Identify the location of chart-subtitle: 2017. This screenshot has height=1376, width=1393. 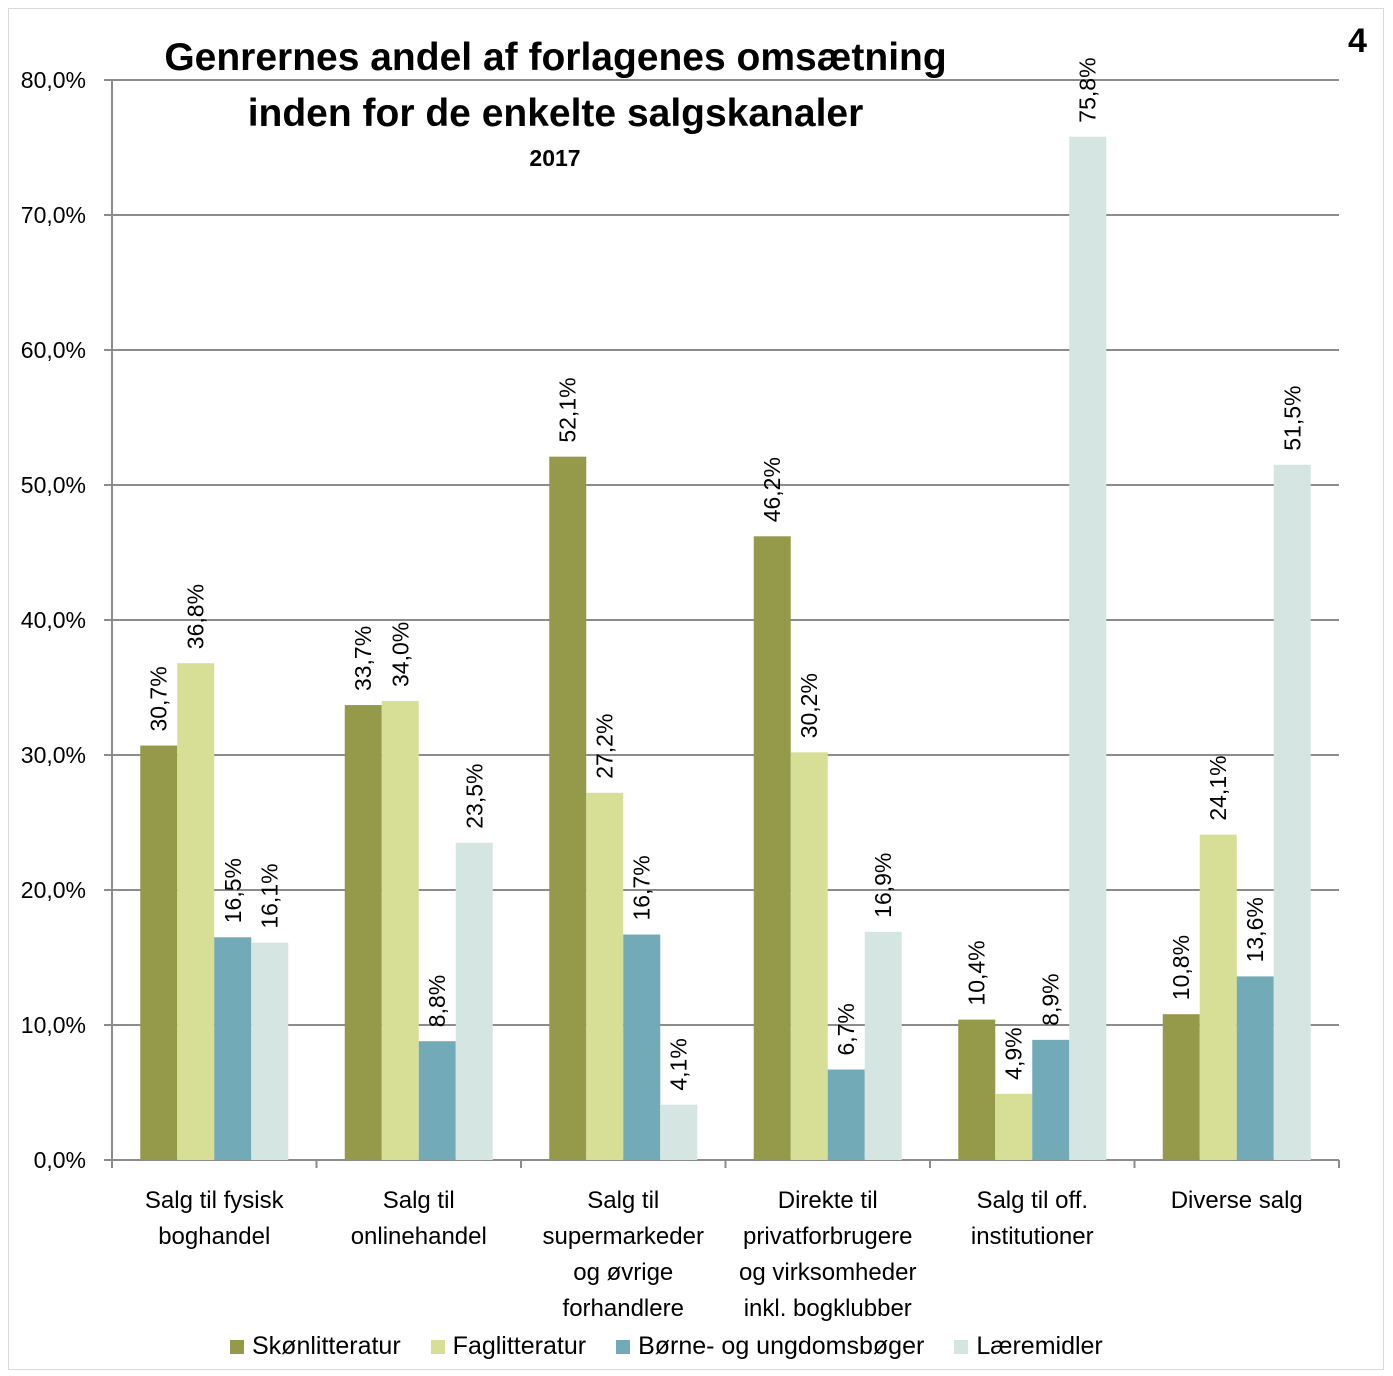
(555, 158).